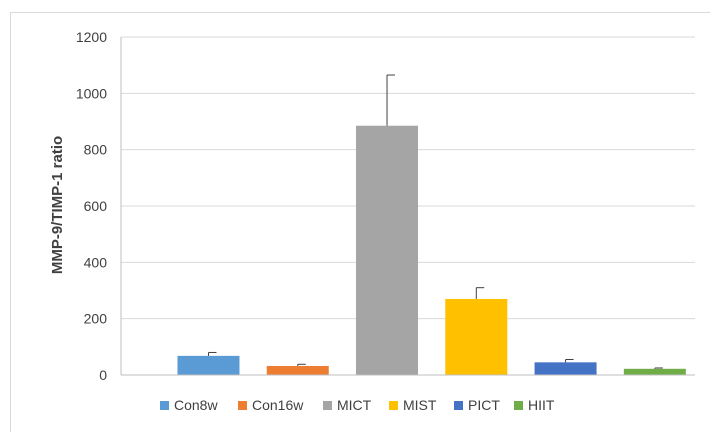 This screenshot has height=432, width=711. I want to click on bar-pict, so click(565, 368).